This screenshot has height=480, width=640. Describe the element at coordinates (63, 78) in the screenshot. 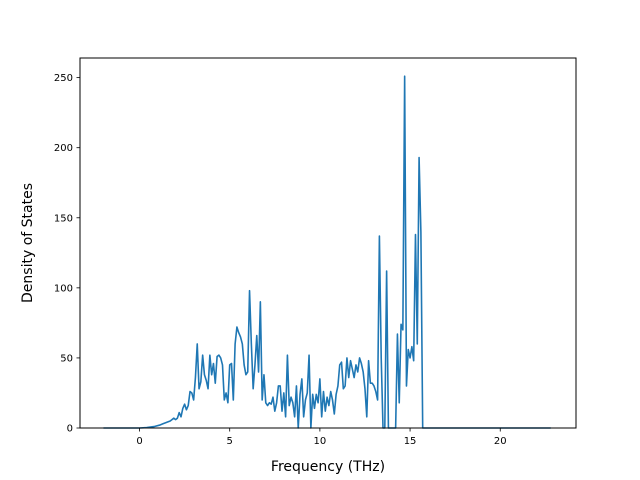

I see `y-tick-label: 250` at that location.